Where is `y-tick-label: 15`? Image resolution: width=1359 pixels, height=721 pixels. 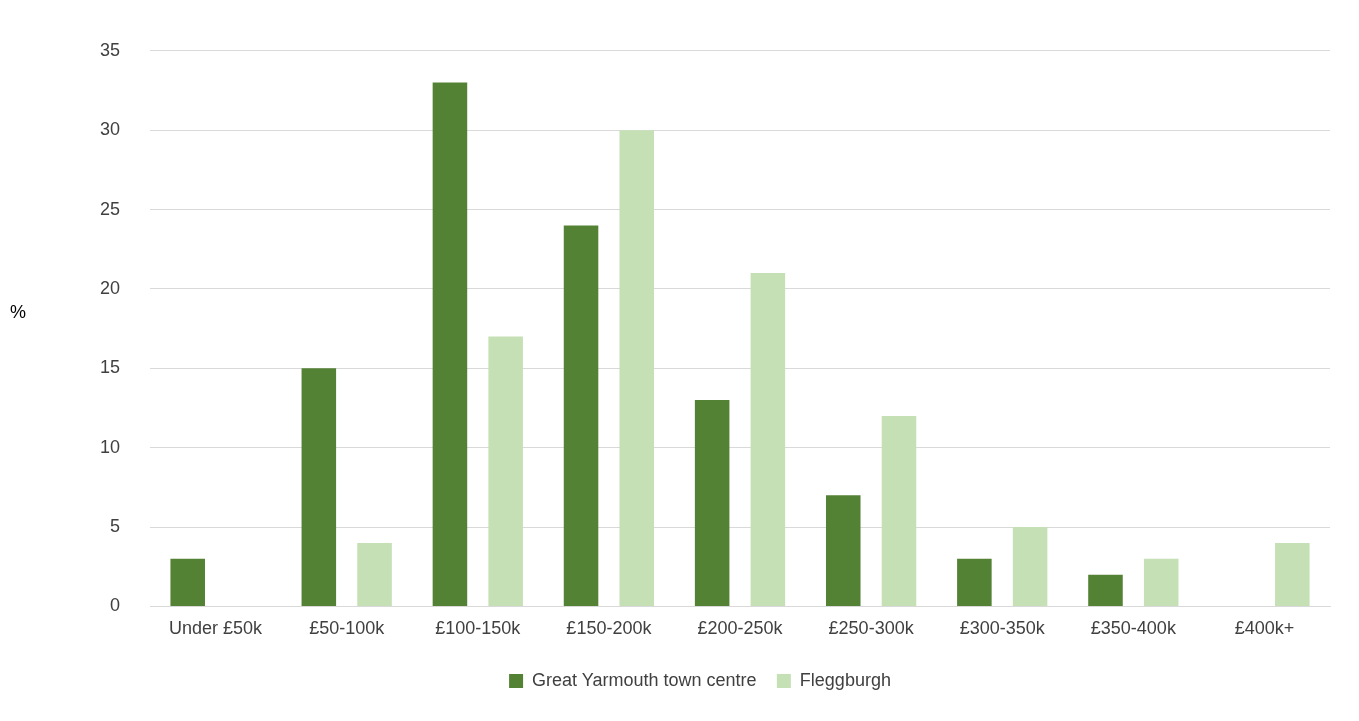 y-tick-label: 15 is located at coordinates (110, 367).